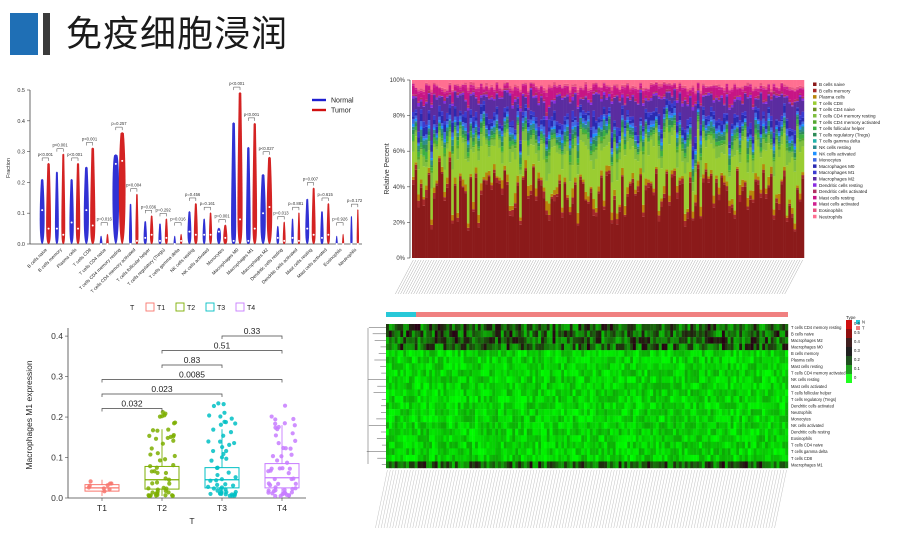 The height and width of the screenshot is (538, 900). Describe the element at coordinates (343, 244) in the screenshot. I see `violin-median-point` at that location.